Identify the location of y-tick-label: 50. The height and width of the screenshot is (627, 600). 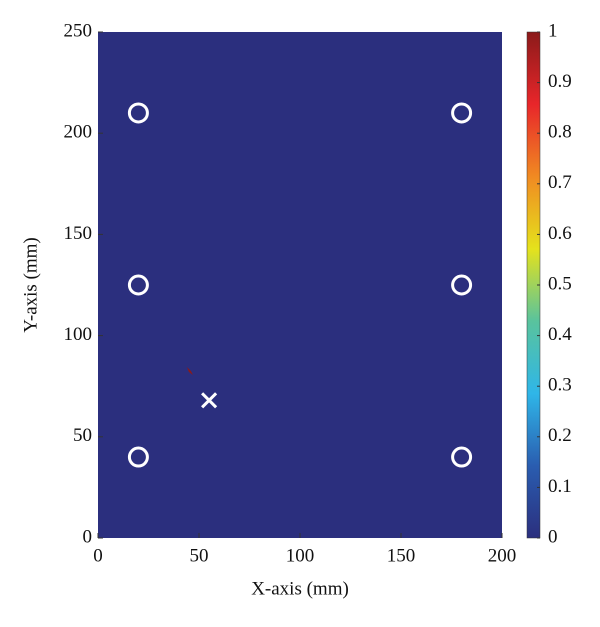
(82, 435).